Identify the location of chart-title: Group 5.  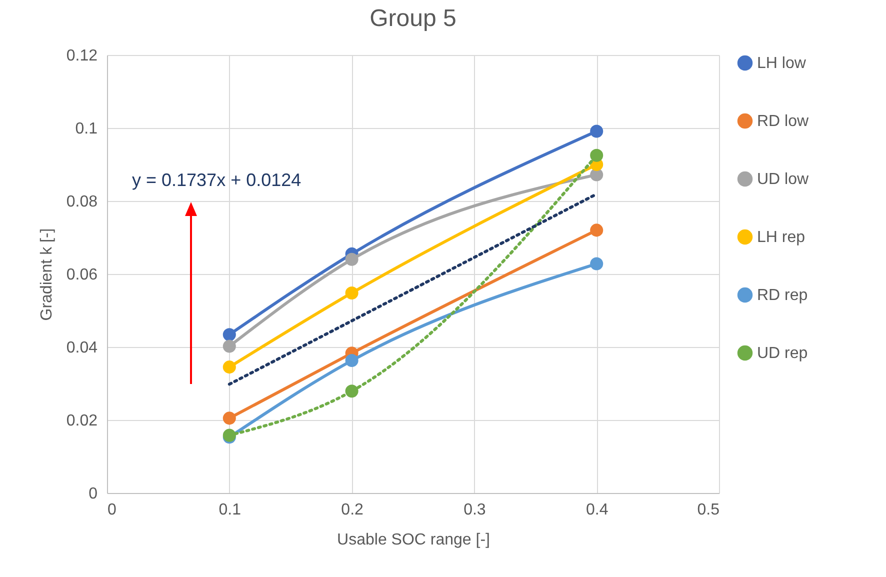
(413, 18).